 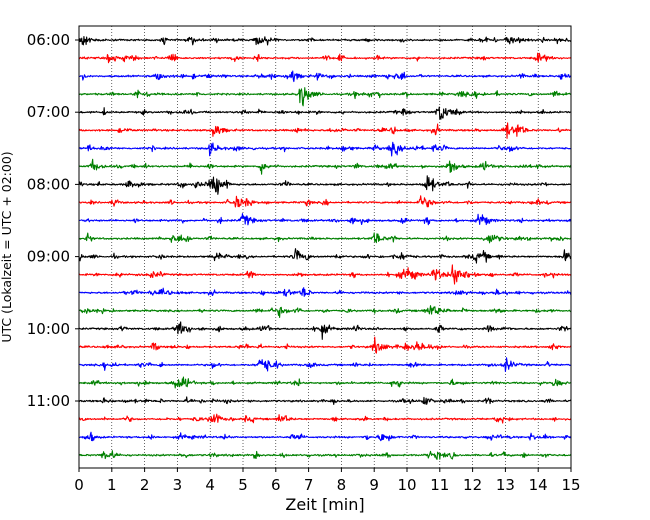 What do you see at coordinates (374, 485) in the screenshot?
I see `x-tick-label: 9` at bounding box center [374, 485].